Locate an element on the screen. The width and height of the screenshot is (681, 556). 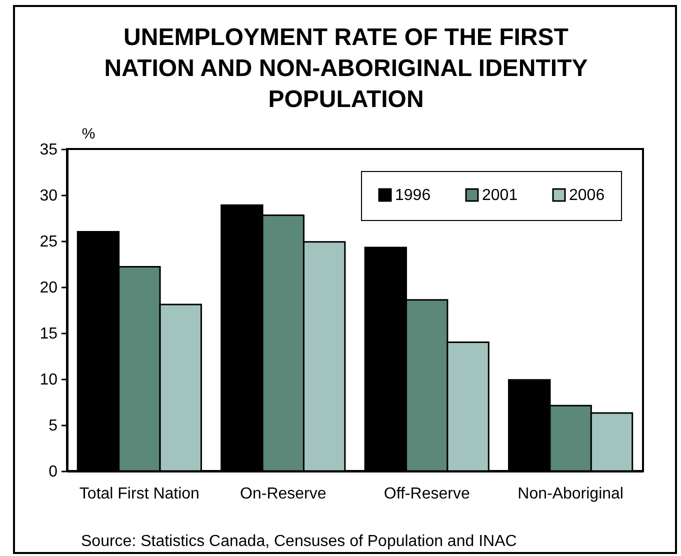
y-tick-label: 15 is located at coordinates (49, 334).